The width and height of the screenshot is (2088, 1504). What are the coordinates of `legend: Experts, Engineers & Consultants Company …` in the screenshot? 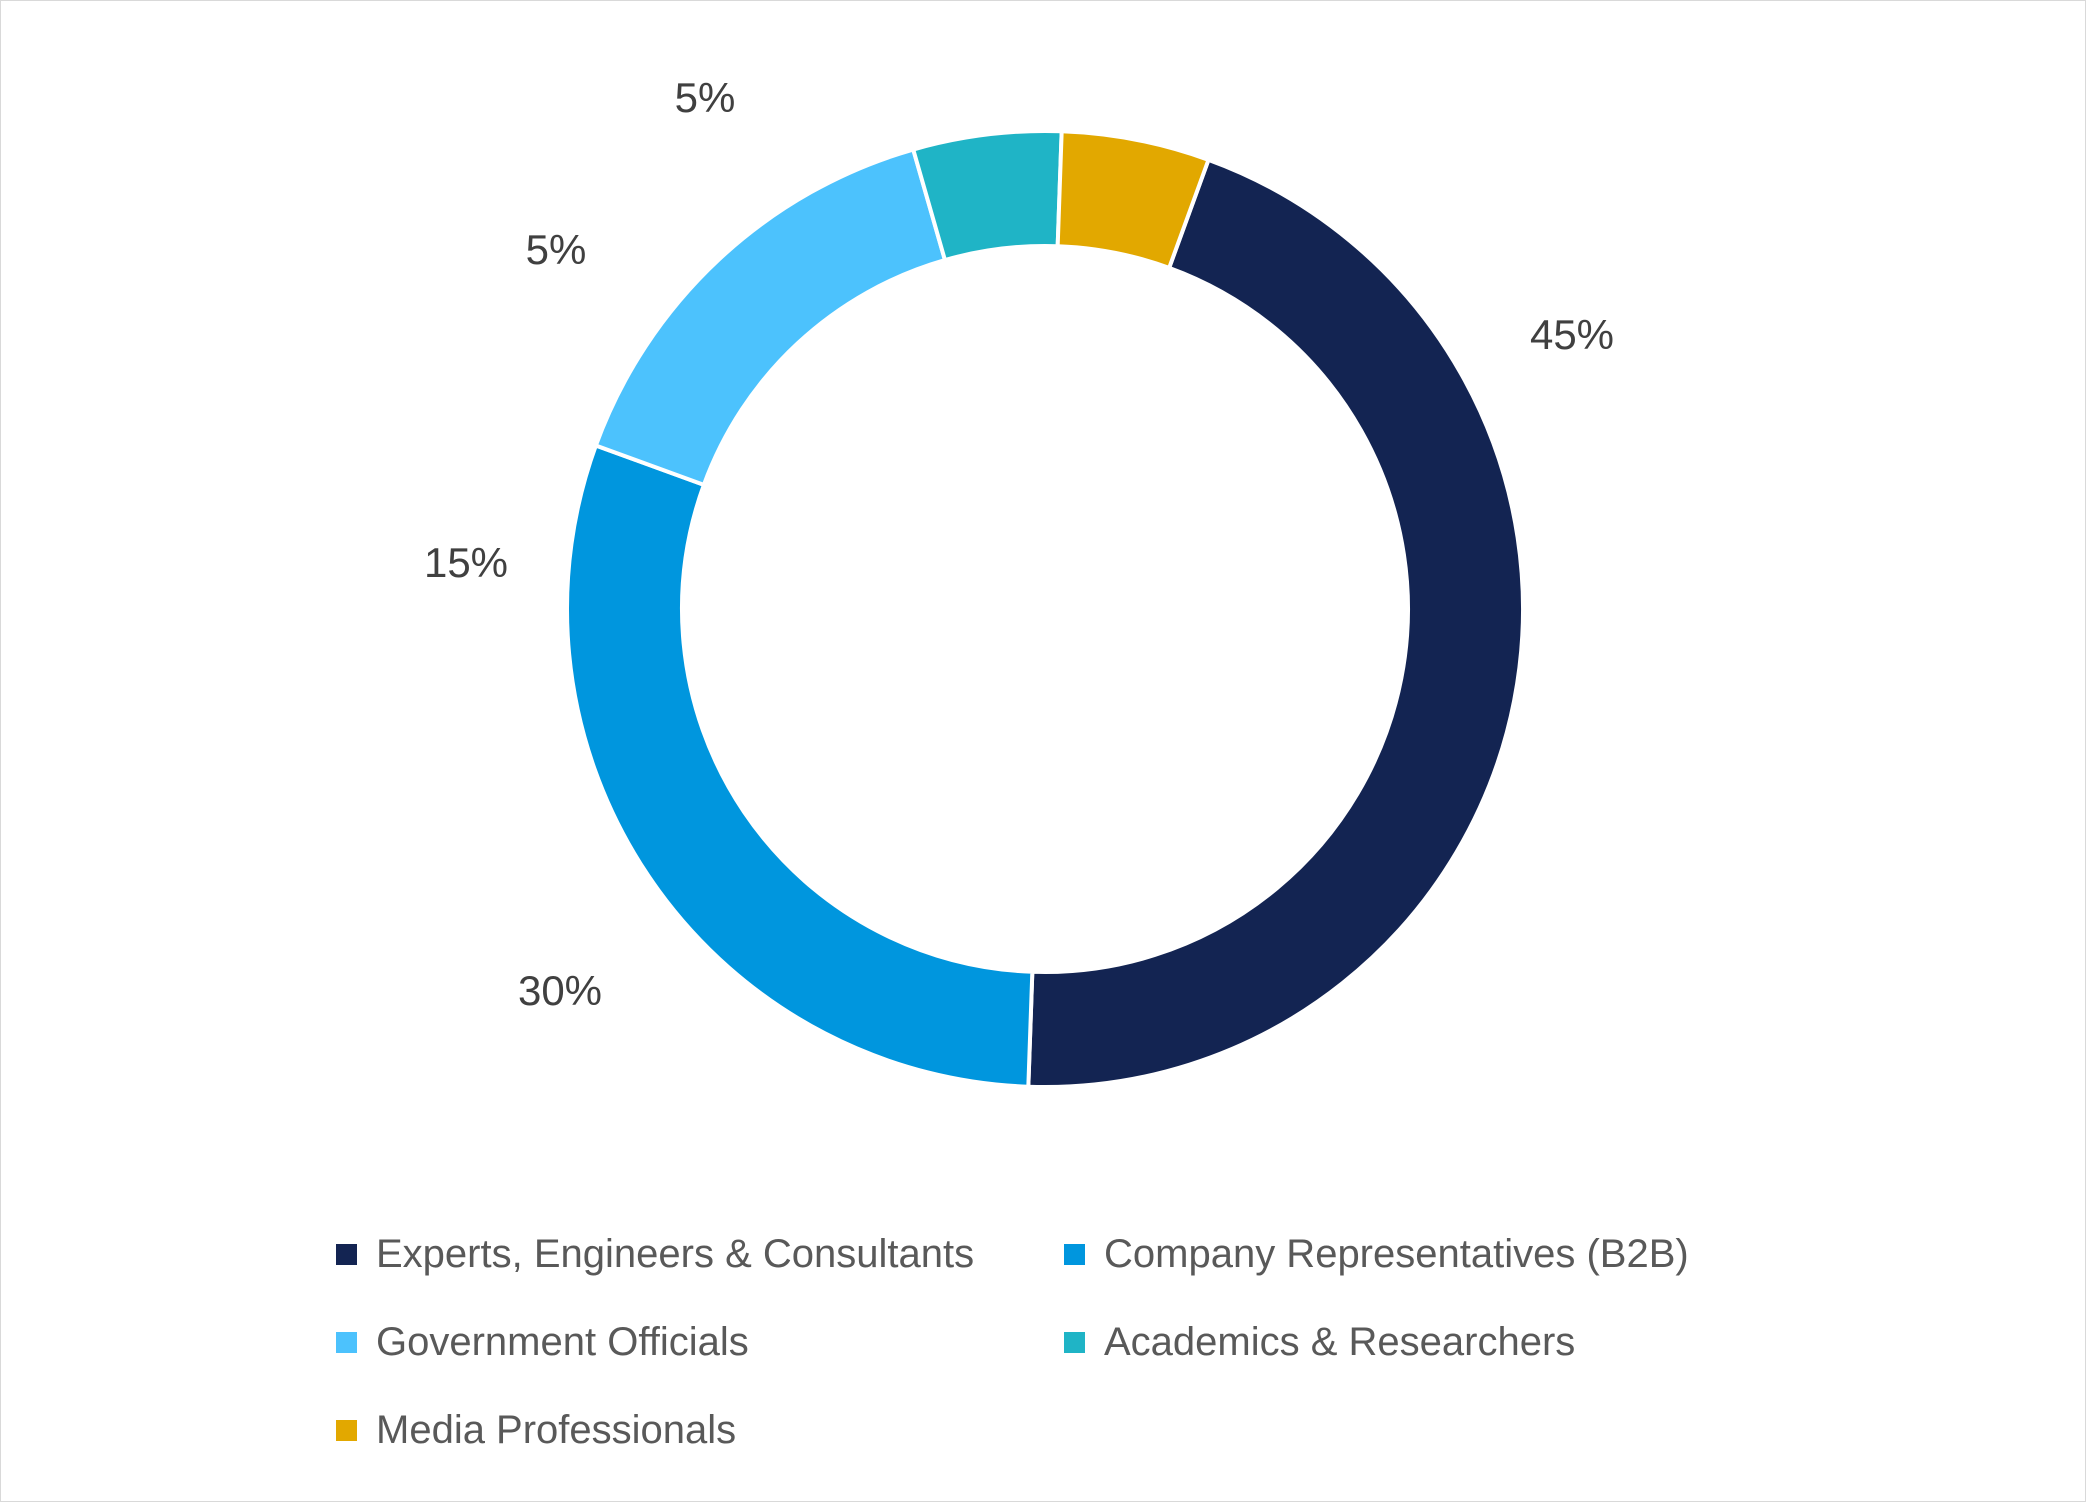 It's located at (1086, 1342).